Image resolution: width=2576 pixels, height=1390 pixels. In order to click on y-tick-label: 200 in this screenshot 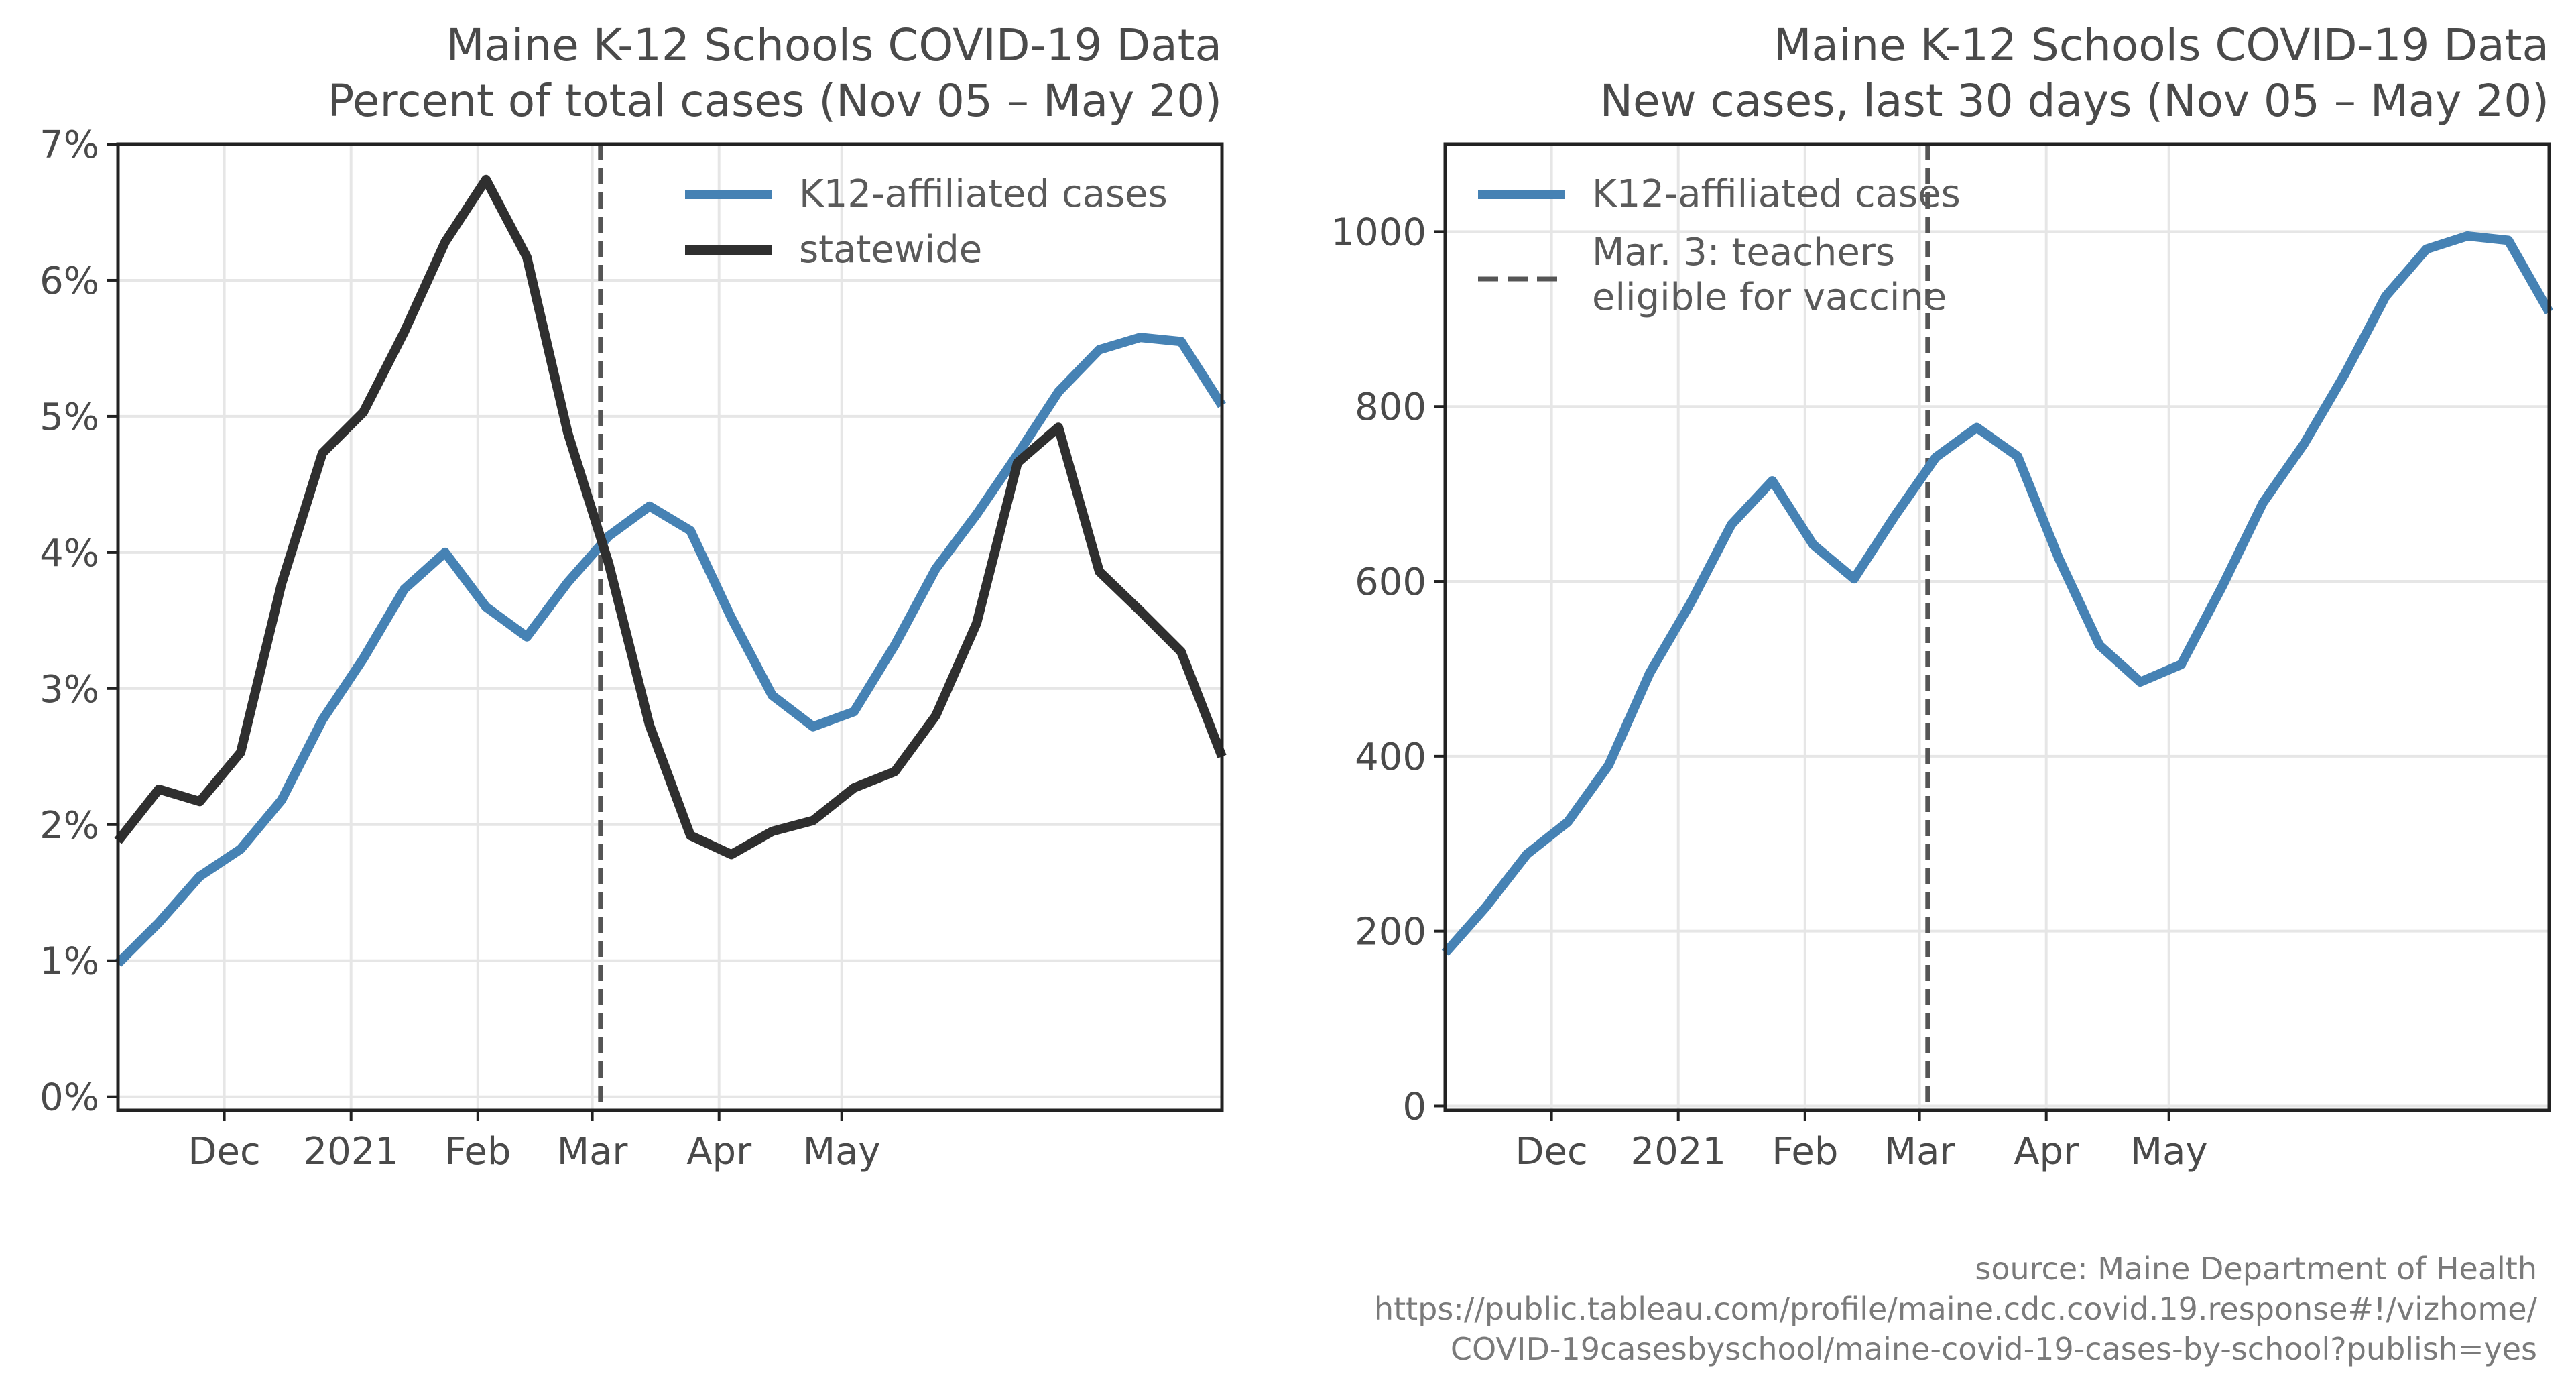, I will do `click(1390, 932)`.